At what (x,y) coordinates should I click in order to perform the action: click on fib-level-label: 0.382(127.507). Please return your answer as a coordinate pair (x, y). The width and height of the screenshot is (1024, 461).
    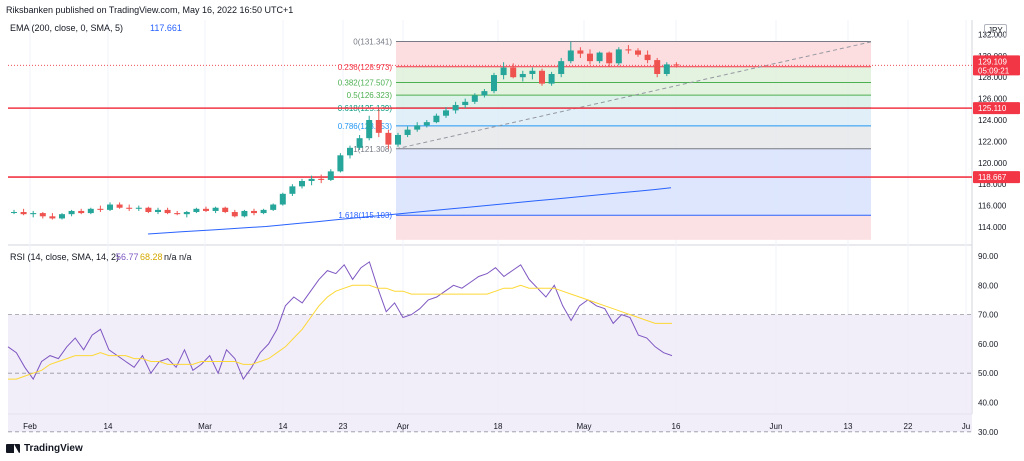
    Looking at the image, I should click on (365, 82).